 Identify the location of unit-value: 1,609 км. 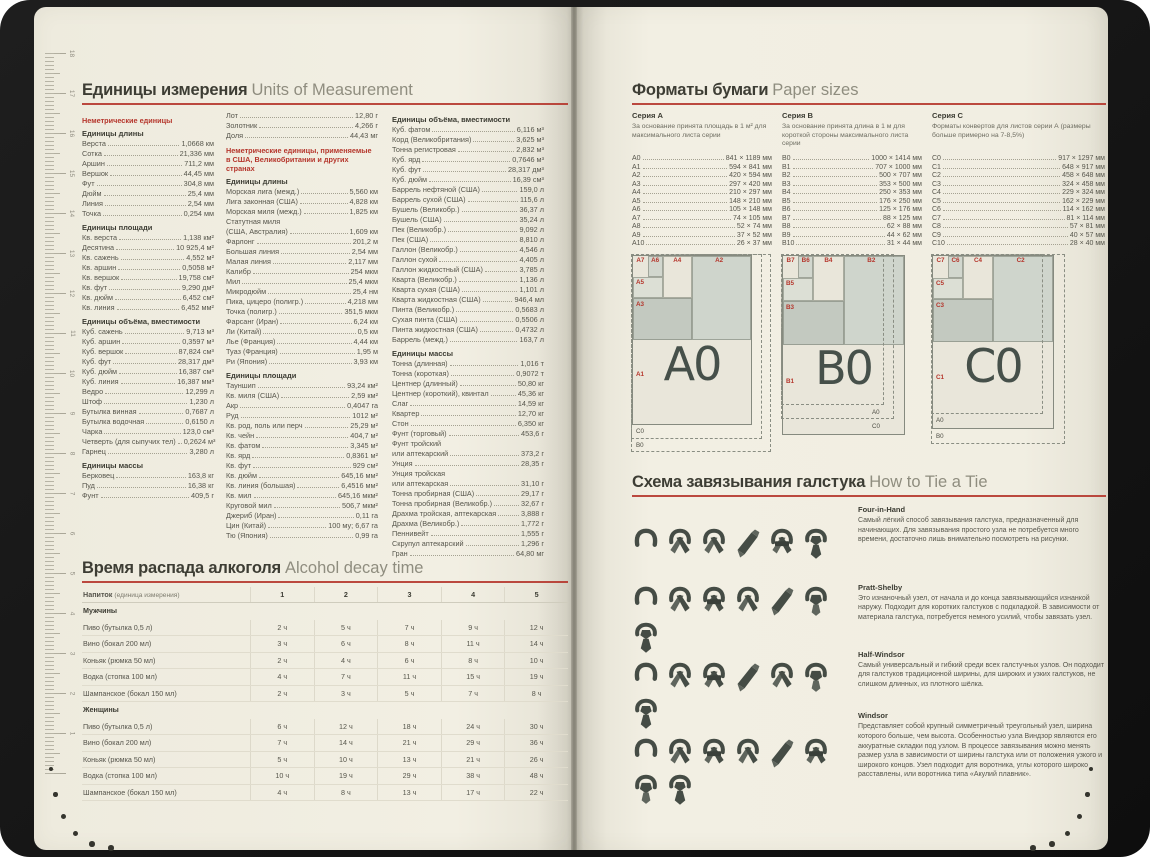
(364, 231).